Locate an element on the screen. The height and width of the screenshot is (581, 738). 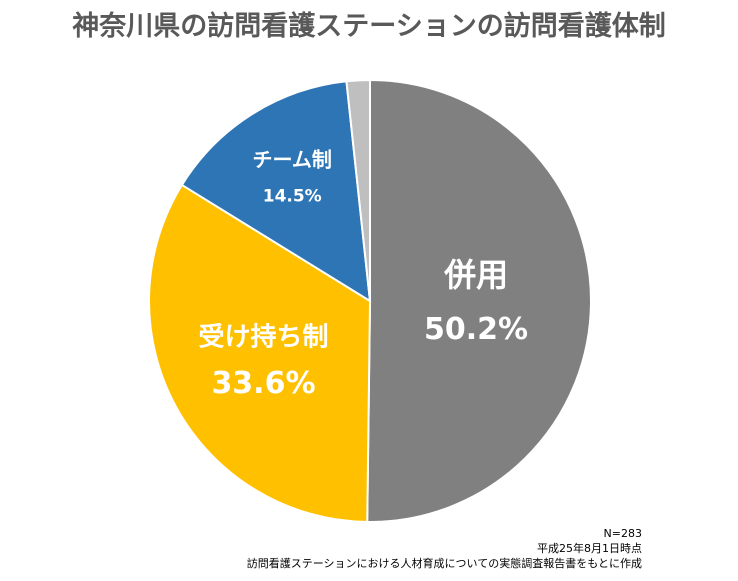
slice-value-2: 33.6% is located at coordinates (263, 383).